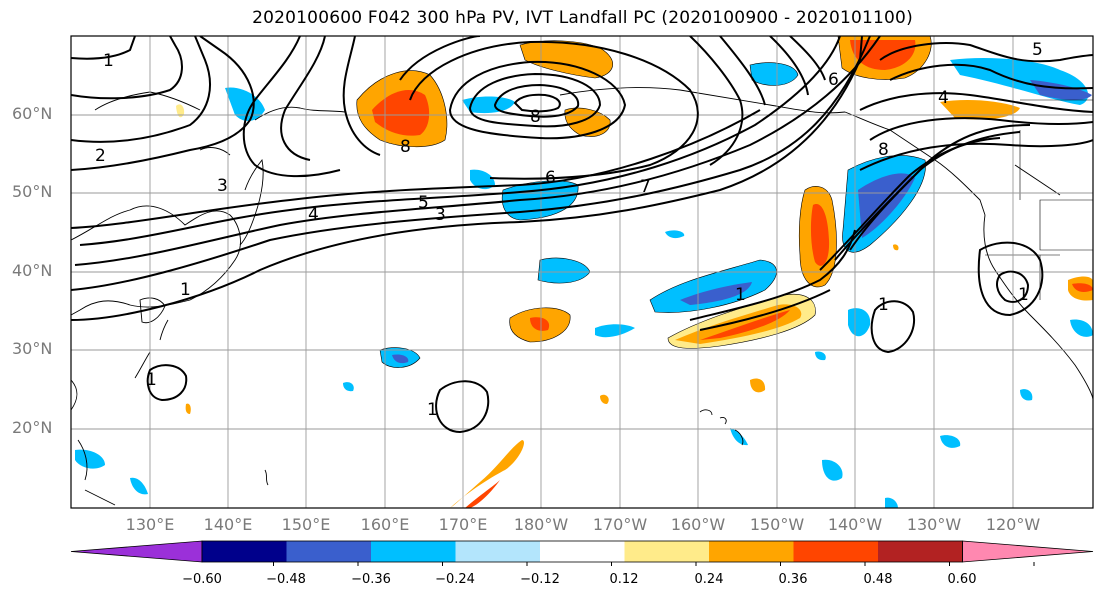  Describe the element at coordinates (202, 579) in the screenshot. I see `colorbar-tick-label: −0.60` at that location.